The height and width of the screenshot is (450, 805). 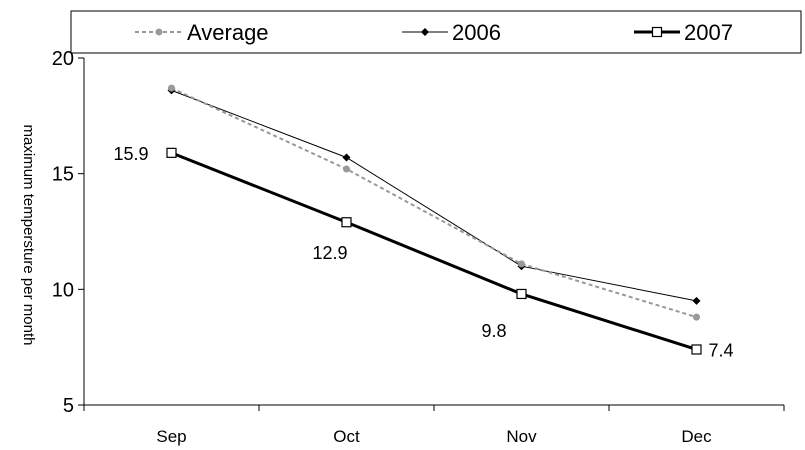 I want to click on legend-label: 2007, so click(x=708, y=32).